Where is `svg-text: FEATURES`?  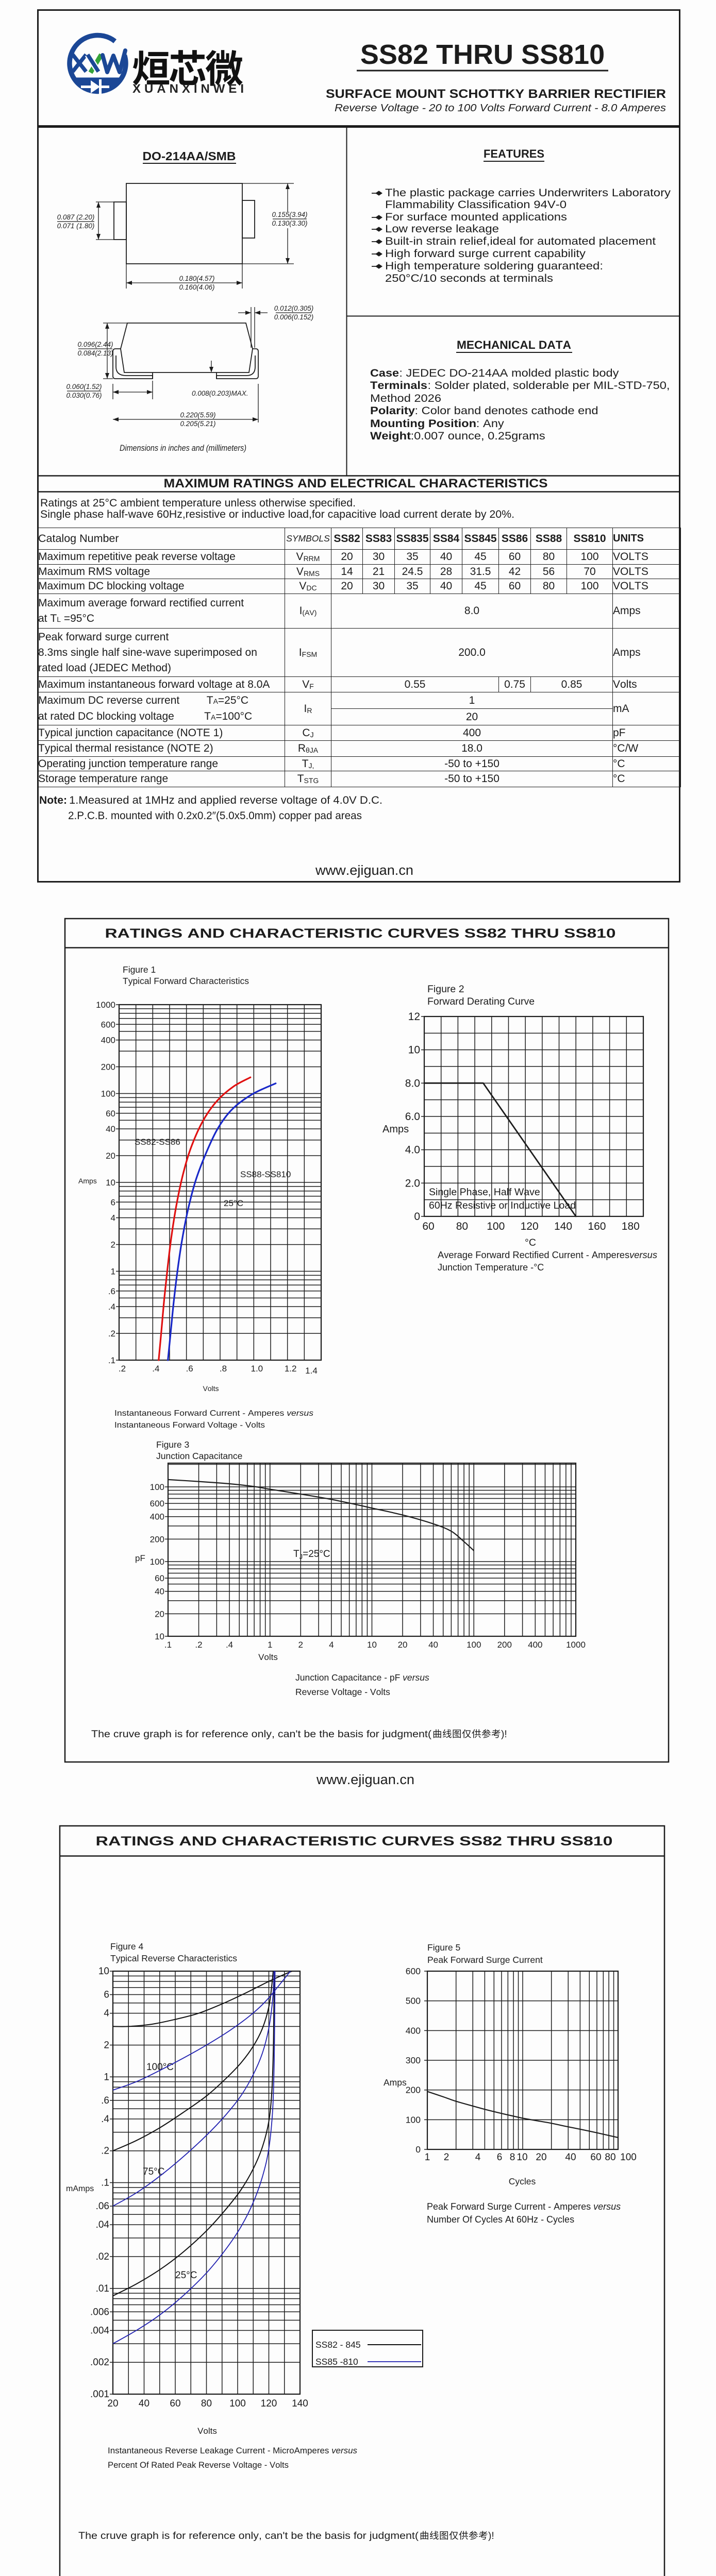 svg-text: FEATURES is located at coordinates (514, 153).